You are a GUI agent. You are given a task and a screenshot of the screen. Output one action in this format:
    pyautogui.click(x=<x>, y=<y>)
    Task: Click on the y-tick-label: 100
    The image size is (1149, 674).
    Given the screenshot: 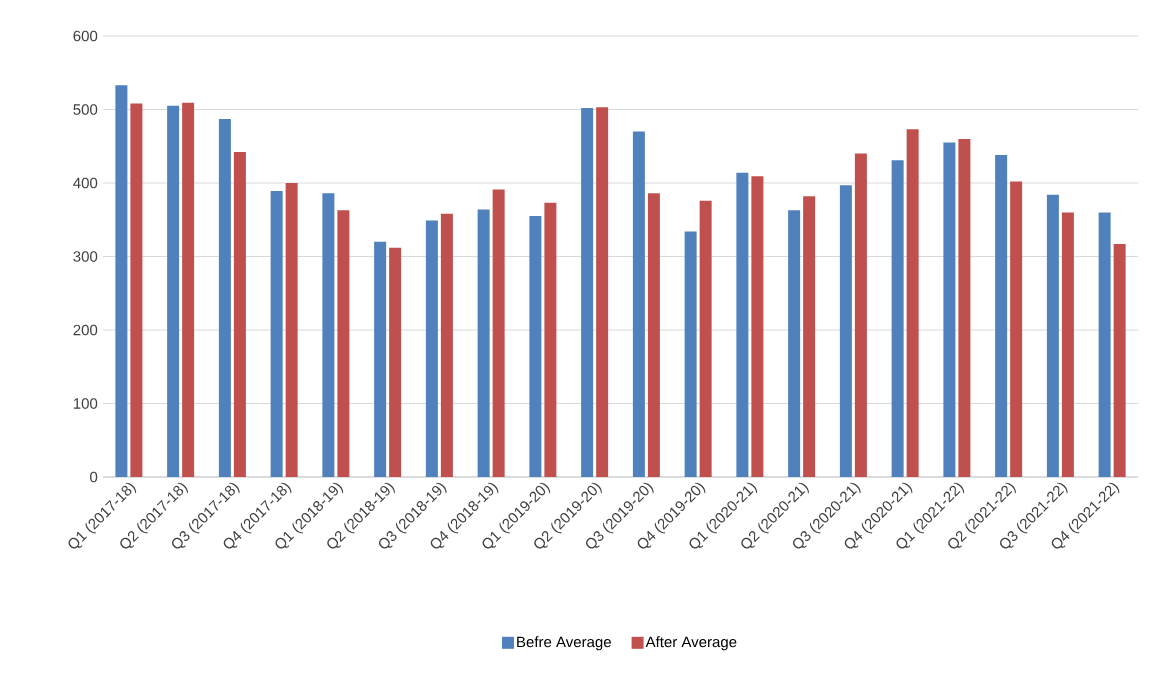 What is the action you would take?
    pyautogui.click(x=85, y=403)
    